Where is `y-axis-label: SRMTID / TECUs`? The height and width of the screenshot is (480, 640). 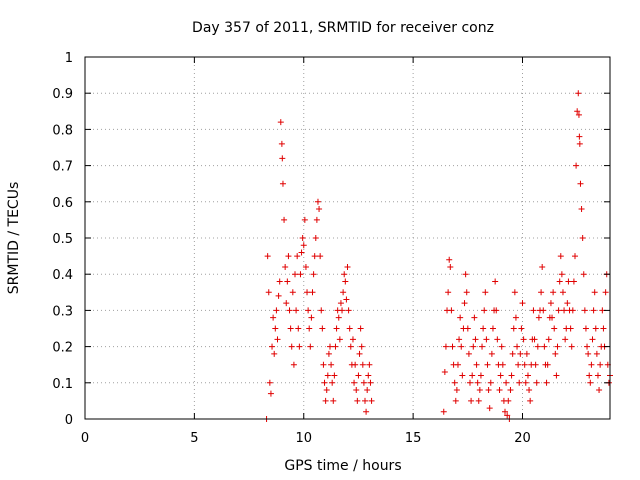
y-axis-label: SRMTID / TECUs is located at coordinates (14, 238).